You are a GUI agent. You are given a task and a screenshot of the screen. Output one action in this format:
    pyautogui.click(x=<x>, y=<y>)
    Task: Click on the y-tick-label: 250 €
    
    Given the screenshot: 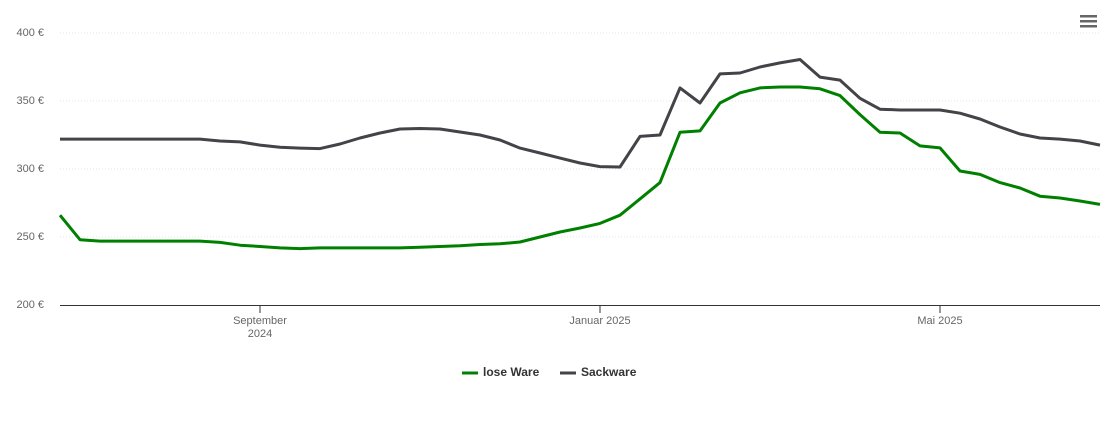 What is the action you would take?
    pyautogui.click(x=30, y=237)
    